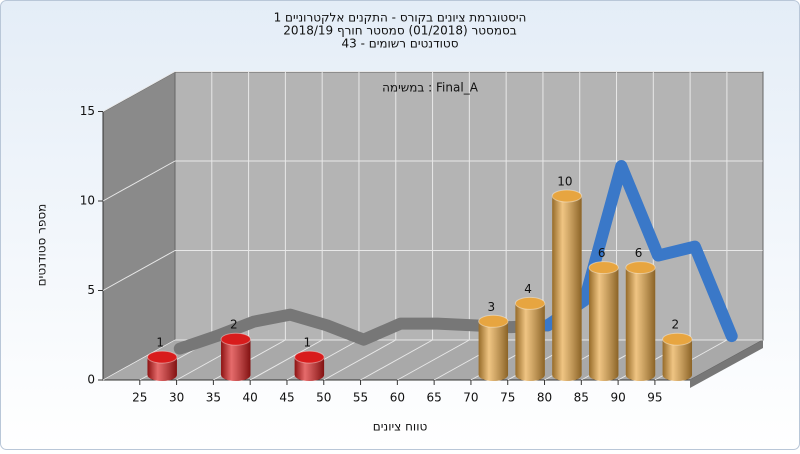 This screenshot has height=454, width=800. I want to click on x-tick-label: 90, so click(617, 398).